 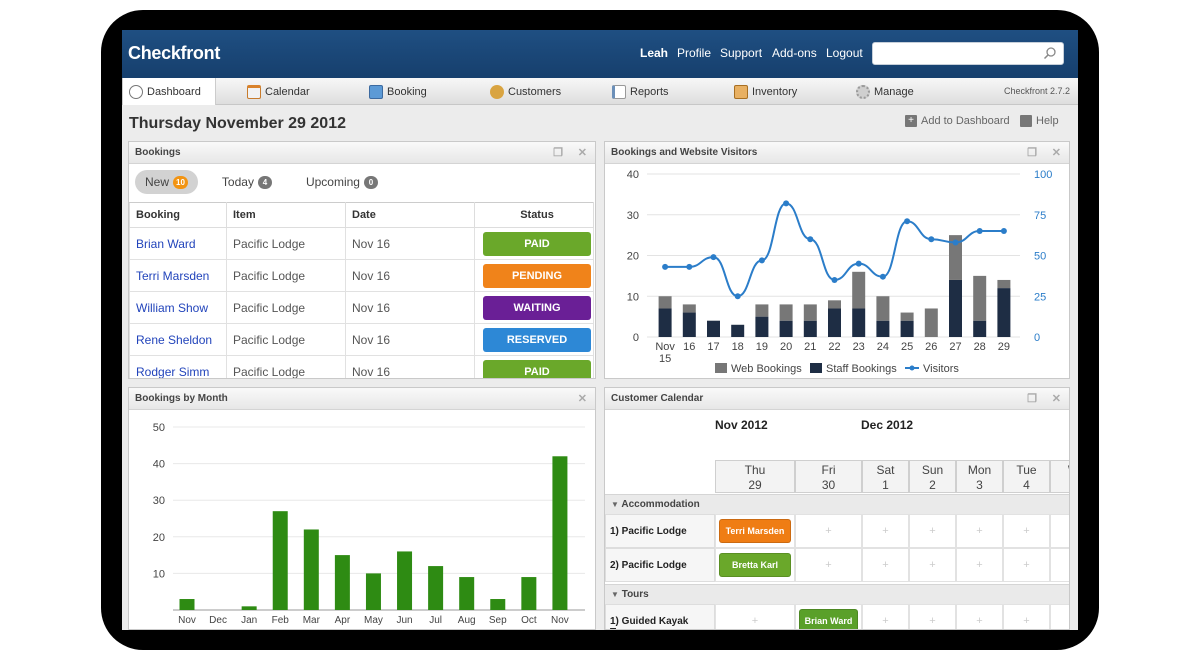 I want to click on subtab-today: Today 4, so click(x=247, y=182).